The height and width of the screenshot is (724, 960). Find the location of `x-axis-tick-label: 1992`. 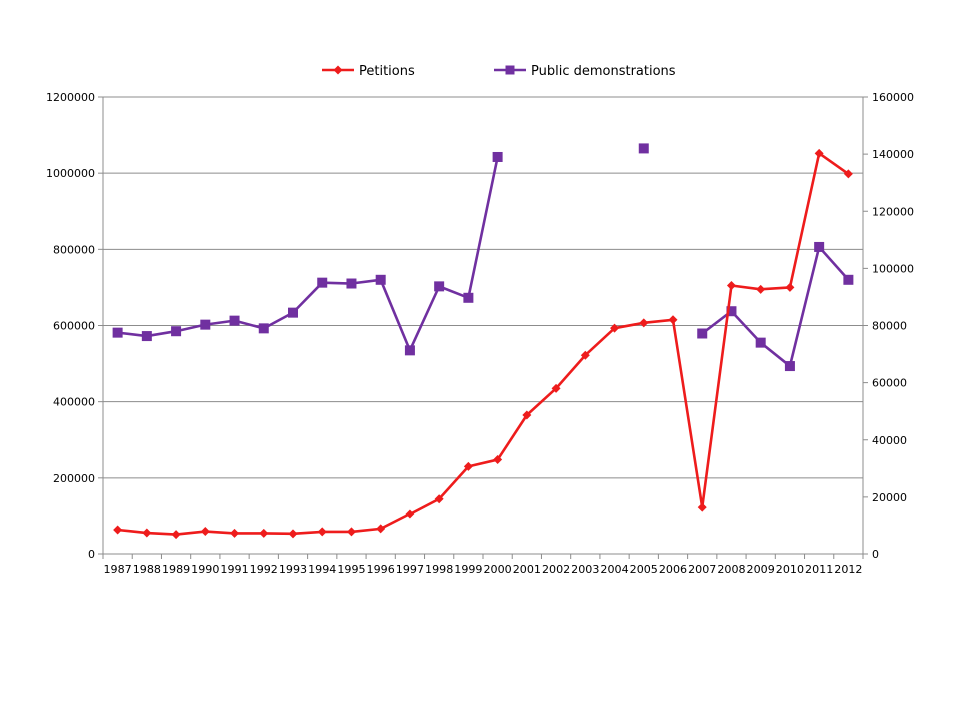

x-axis-tick-label: 1992 is located at coordinates (264, 569).